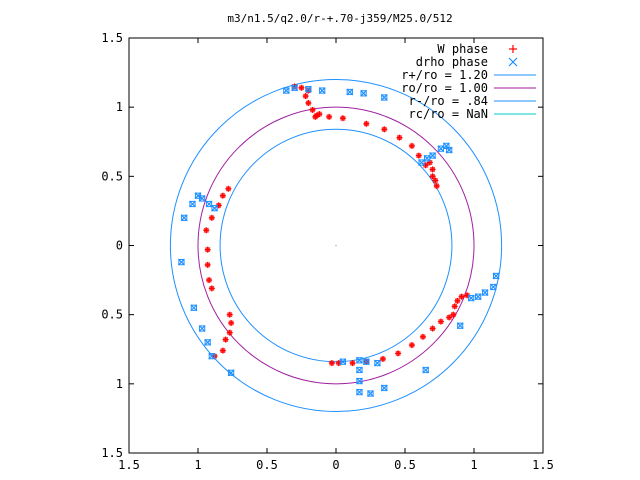 The height and width of the screenshot is (480, 640). What do you see at coordinates (473, 465) in the screenshot?
I see `x-tick-label: 1` at bounding box center [473, 465].